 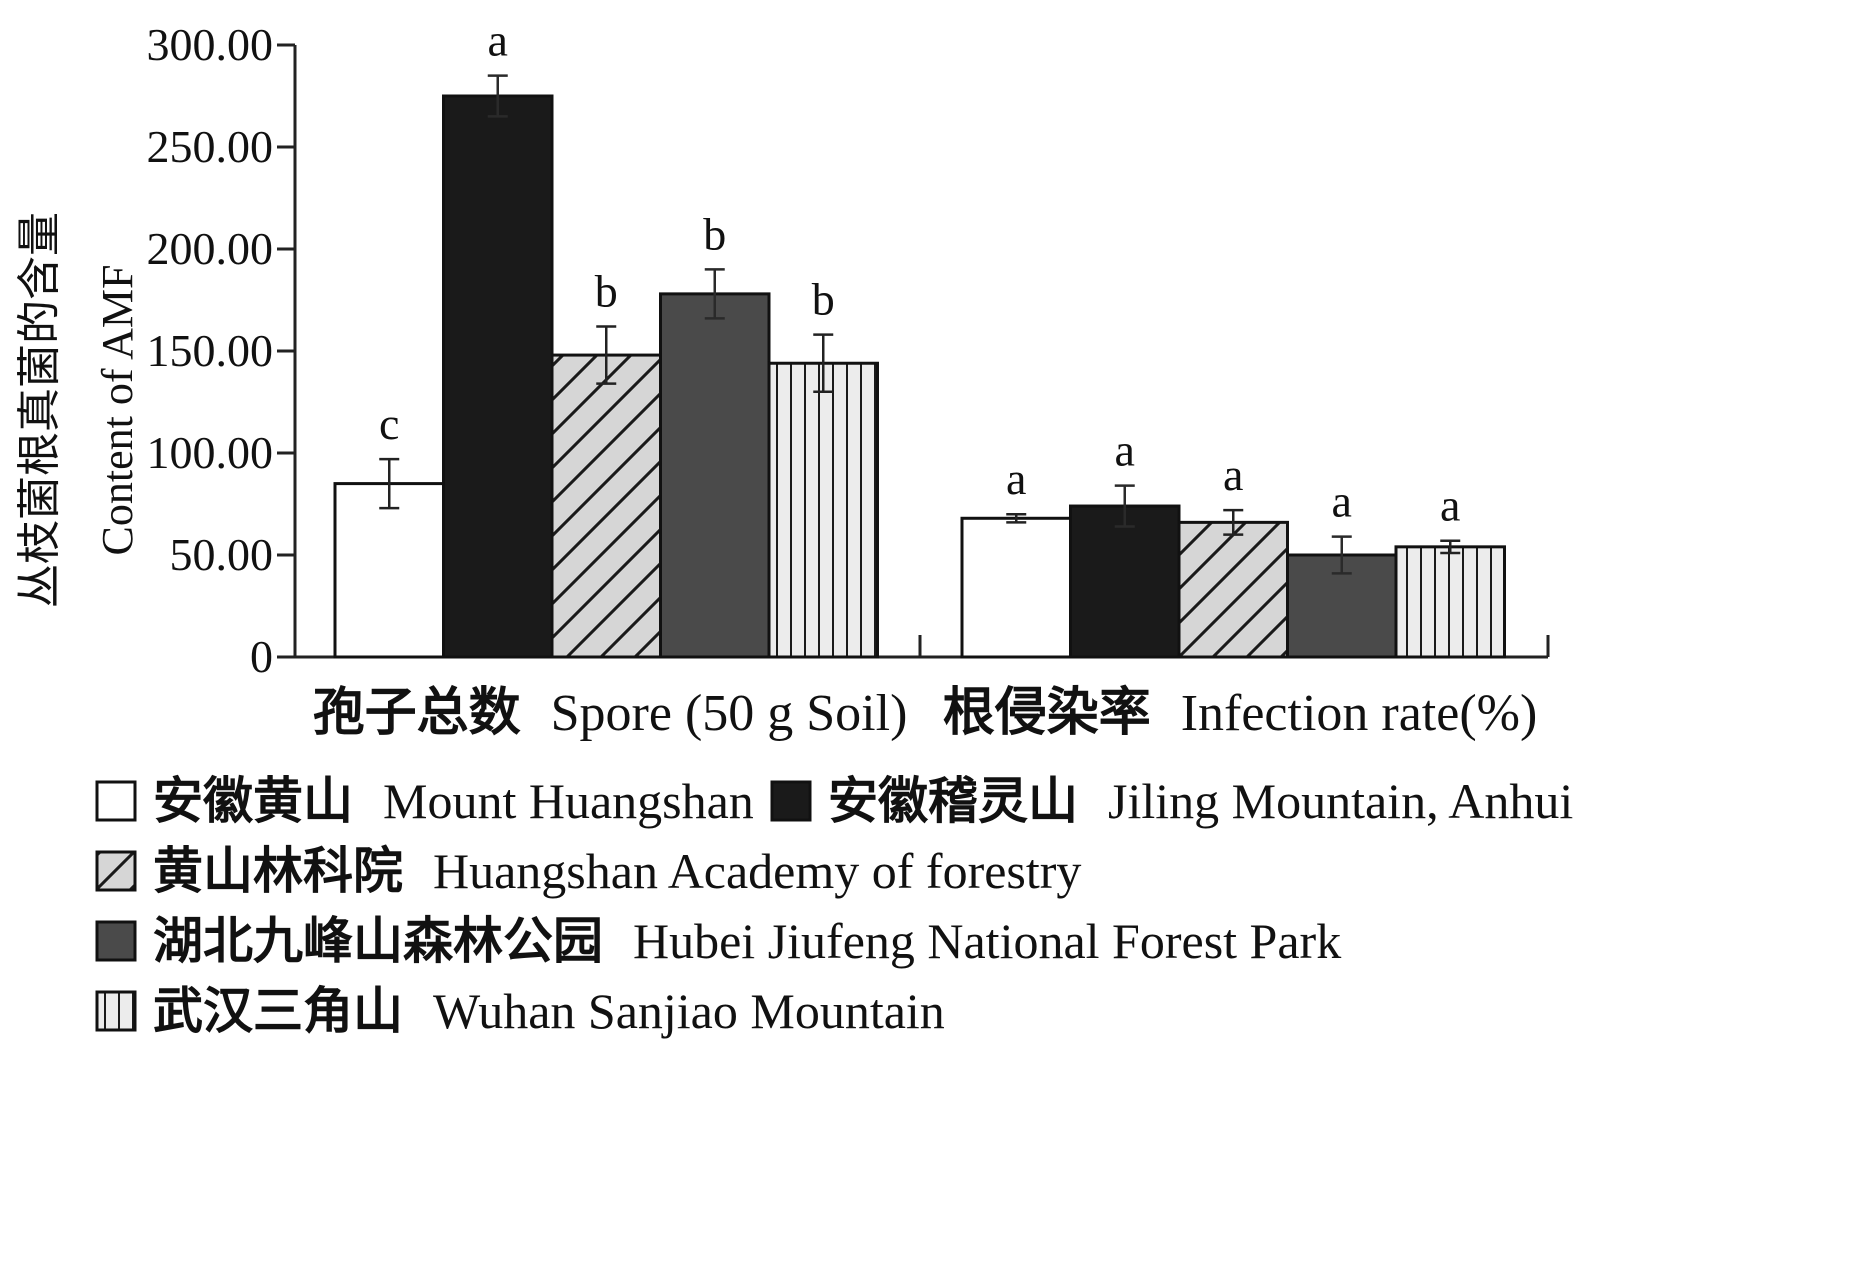 I want to click on category-label-en: Spore (50 g Soil), so click(x=729, y=713).